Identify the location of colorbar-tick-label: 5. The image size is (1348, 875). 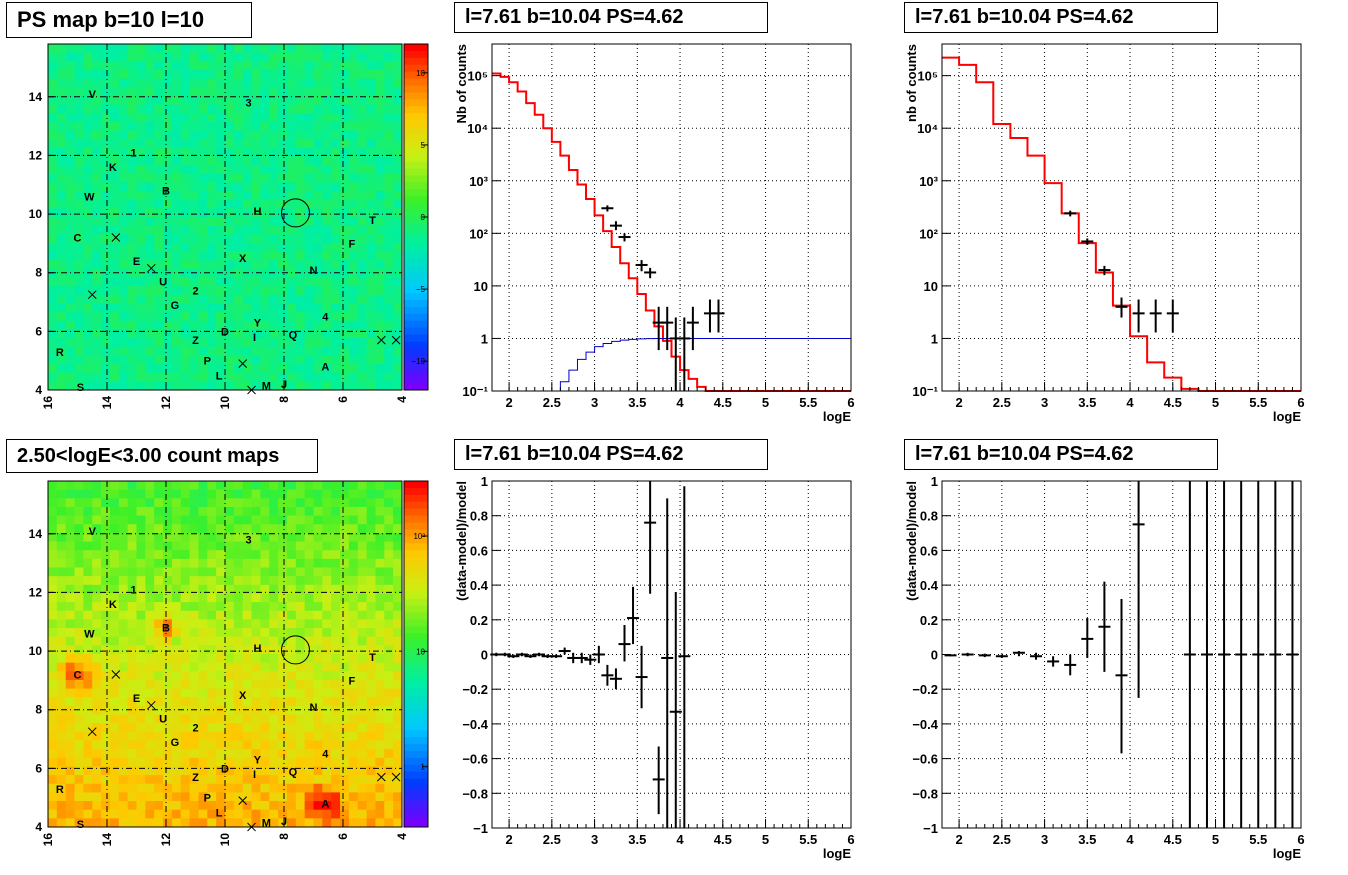
(423, 145).